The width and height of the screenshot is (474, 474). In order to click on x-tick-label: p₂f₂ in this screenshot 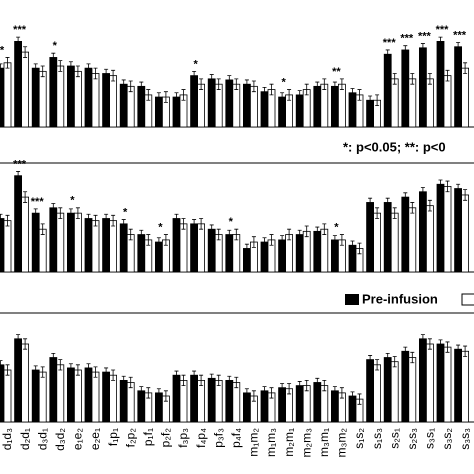, I will do `click(166, 438)`.